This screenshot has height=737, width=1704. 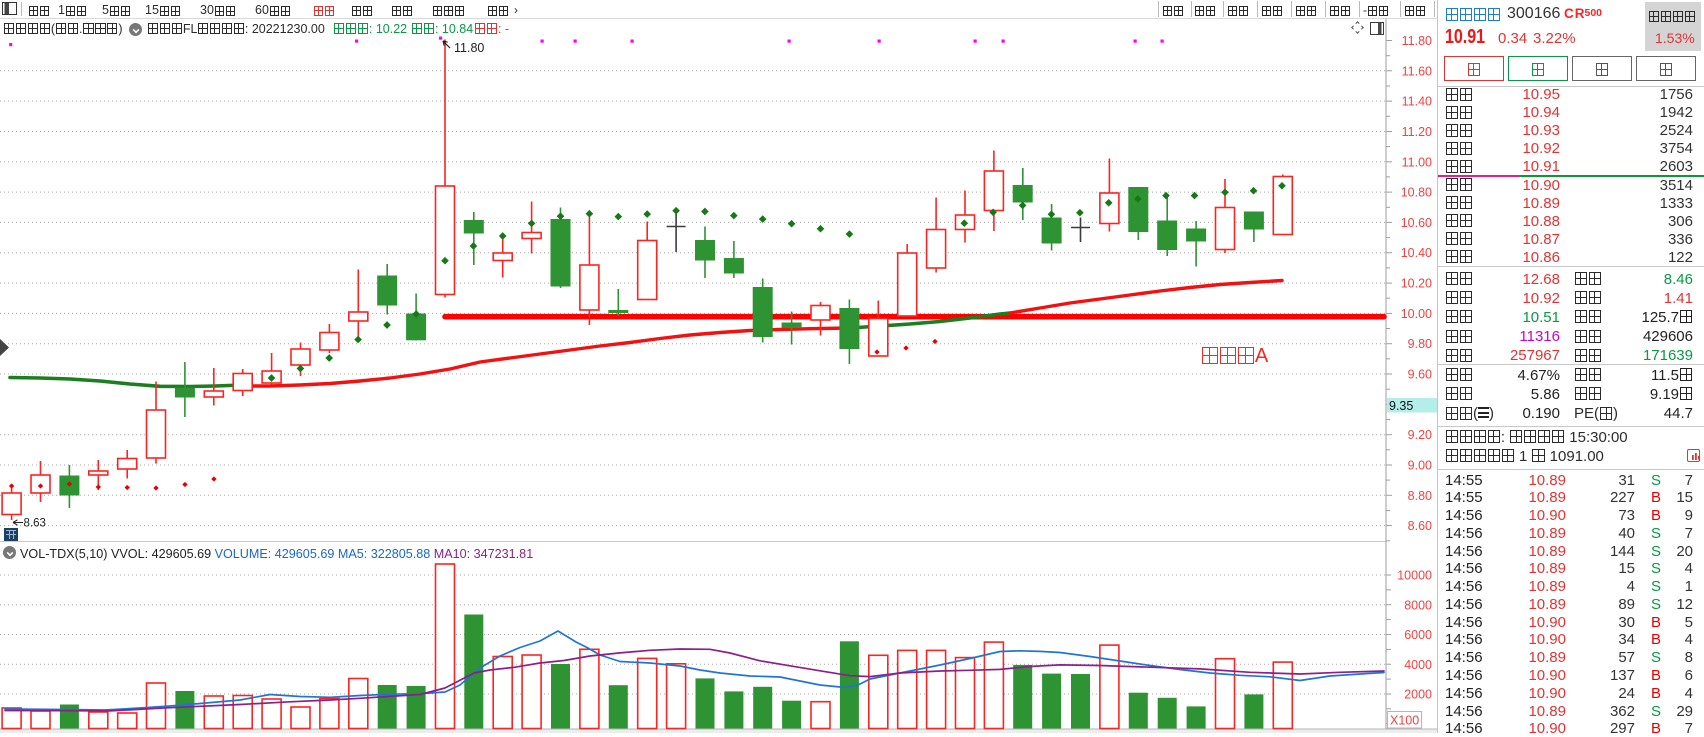 I want to click on svg-text: 10.20, so click(x=1416, y=284).